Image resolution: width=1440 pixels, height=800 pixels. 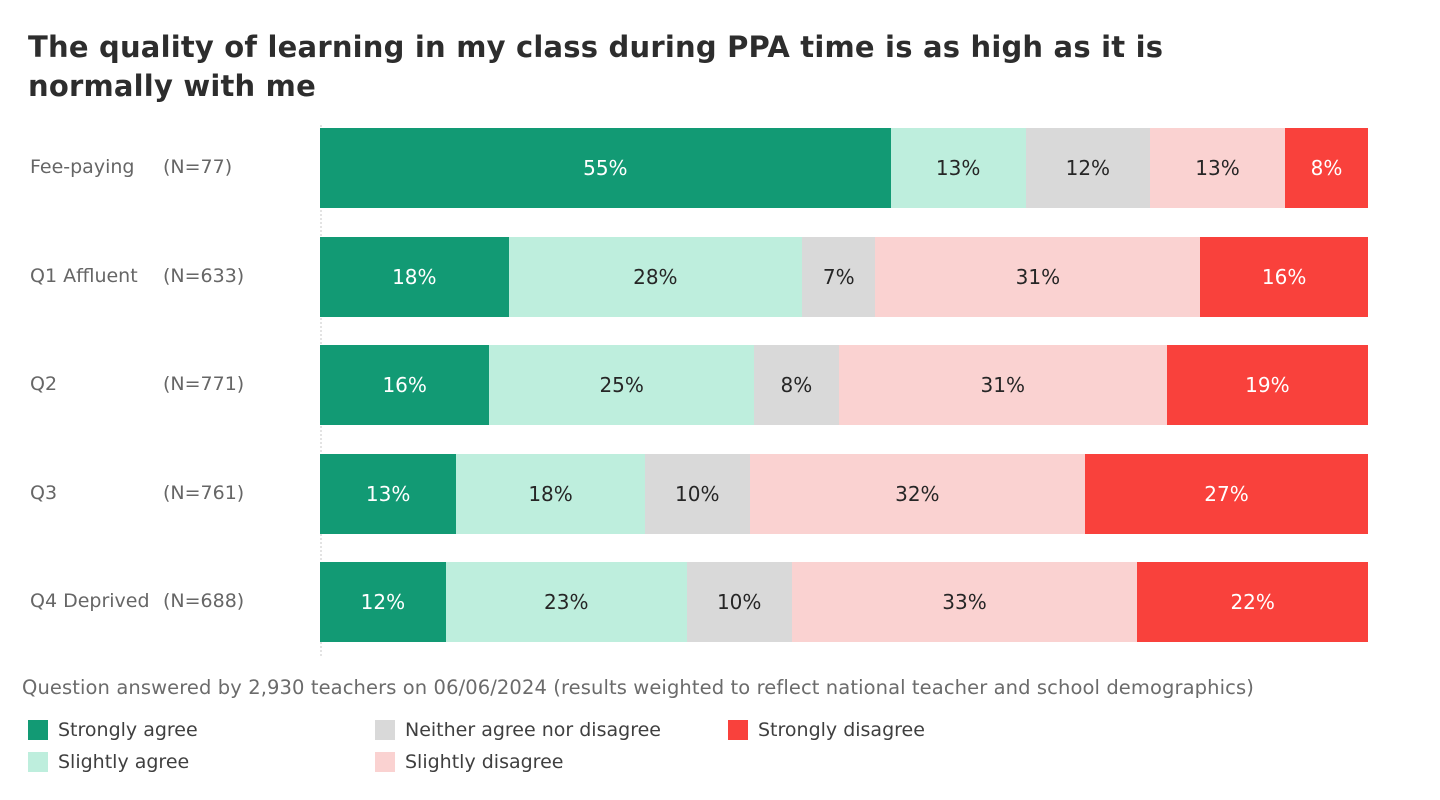 What do you see at coordinates (160, 493) in the screenshot?
I see `row-label: Q3 (N=761)` at bounding box center [160, 493].